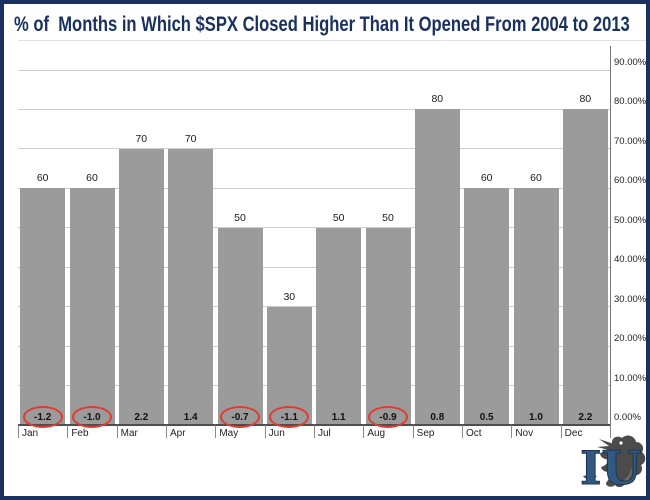 The width and height of the screenshot is (650, 500). I want to click on x-axis-label-may: May, so click(229, 433).